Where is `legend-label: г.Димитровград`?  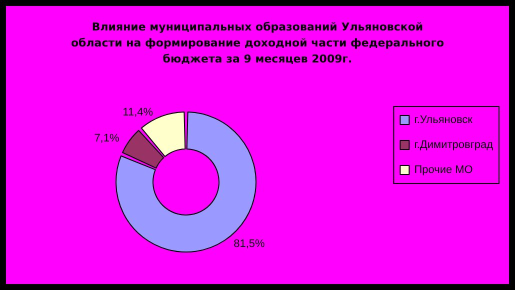
legend-label: г.Димитровград is located at coordinates (454, 145).